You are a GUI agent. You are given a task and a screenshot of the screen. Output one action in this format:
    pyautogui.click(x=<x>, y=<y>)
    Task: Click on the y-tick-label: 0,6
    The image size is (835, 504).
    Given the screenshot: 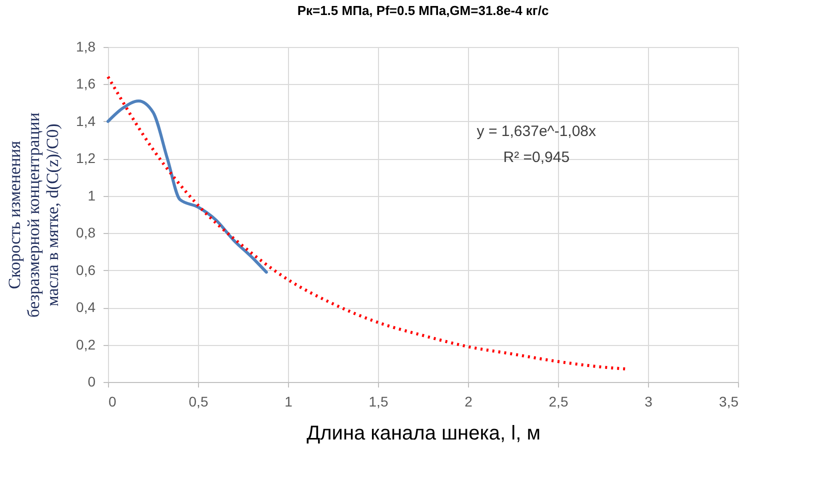 What is the action you would take?
    pyautogui.click(x=86, y=270)
    